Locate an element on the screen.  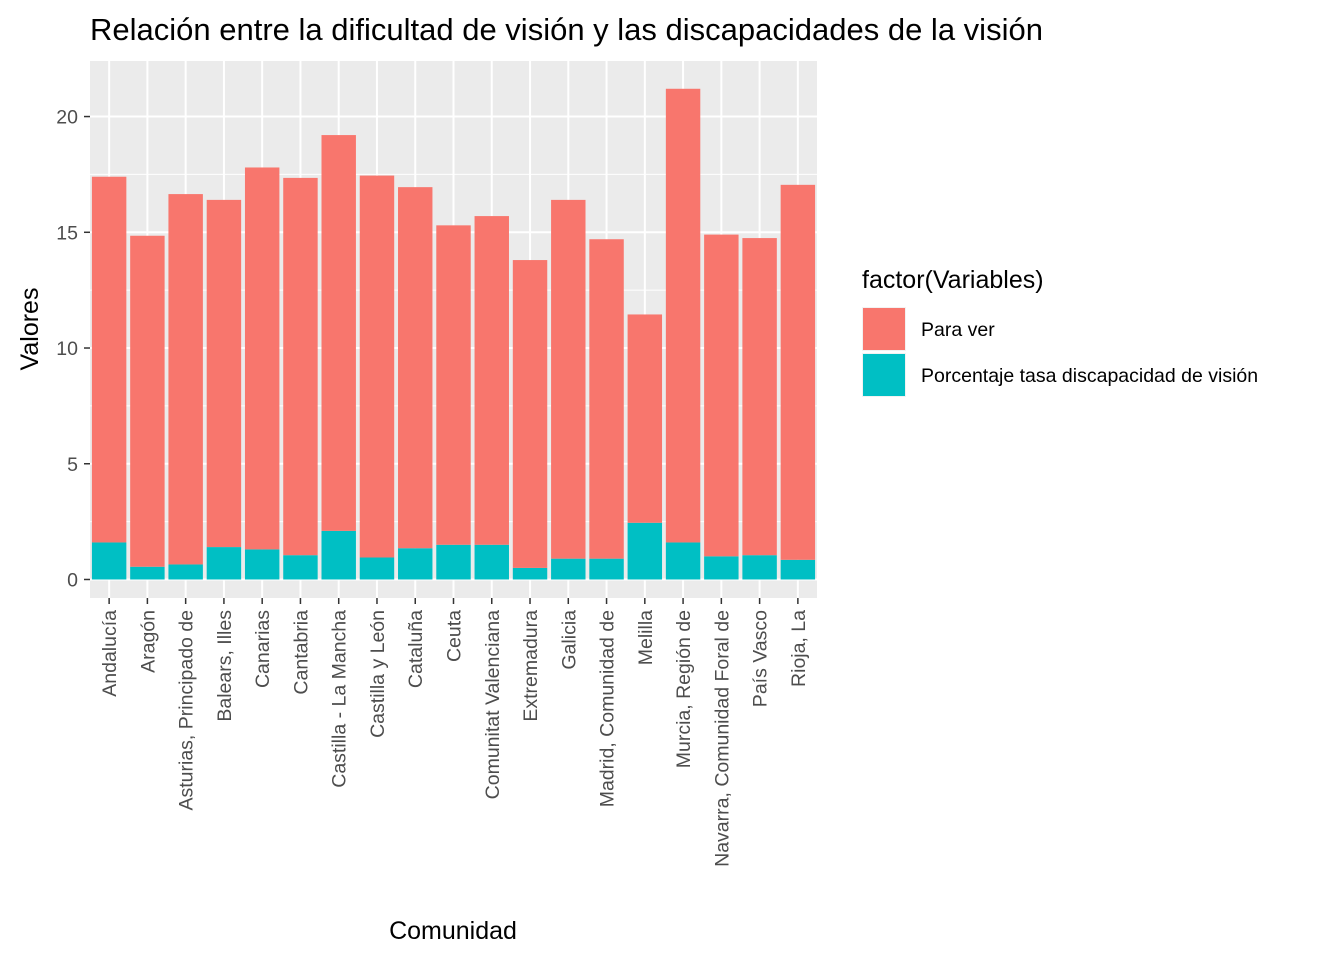
x-axis-title: Comunidad is located at coordinates (453, 931).